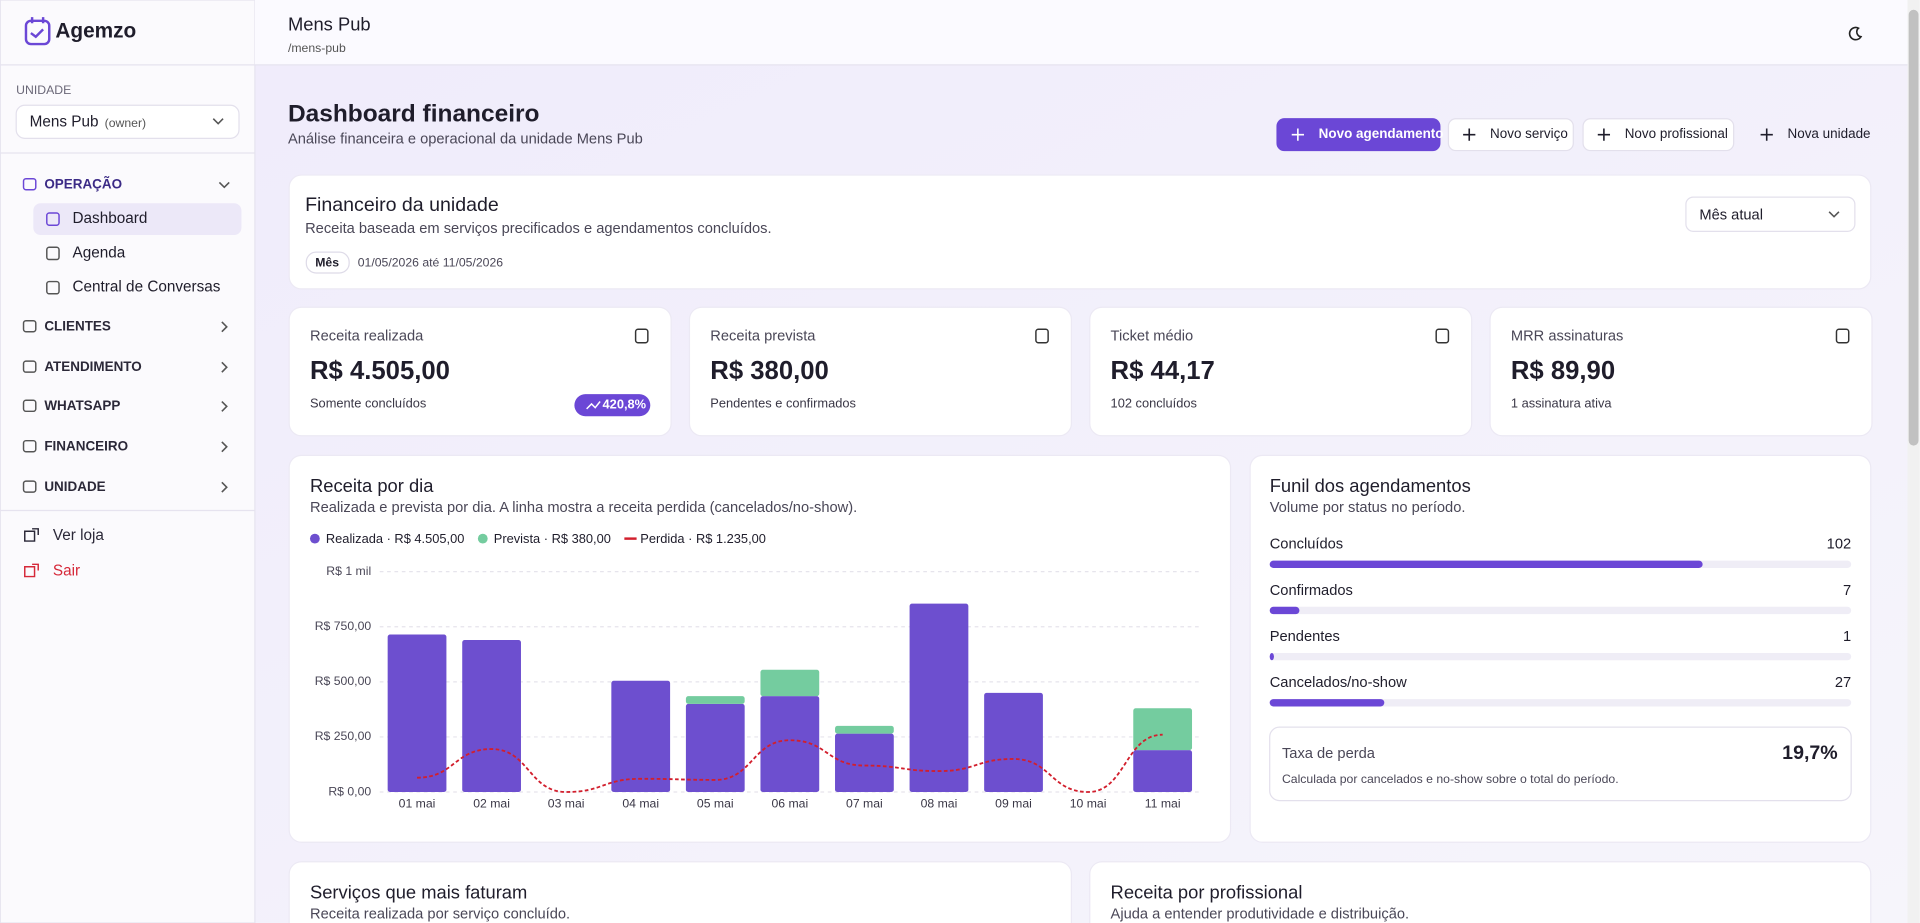 The height and width of the screenshot is (923, 1920). Describe the element at coordinates (66, 571) in the screenshot. I see `nav-link: Sair` at that location.